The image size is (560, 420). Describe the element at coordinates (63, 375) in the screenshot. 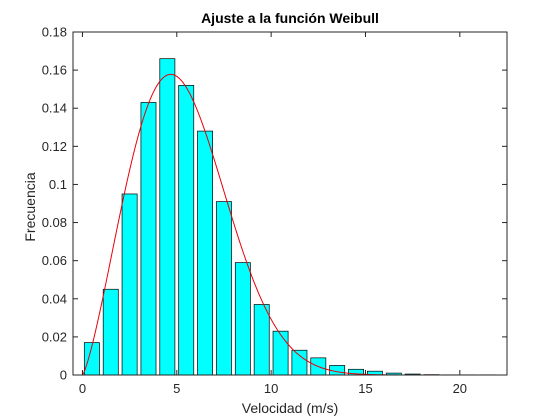

I see `y-tick-label: 0` at that location.